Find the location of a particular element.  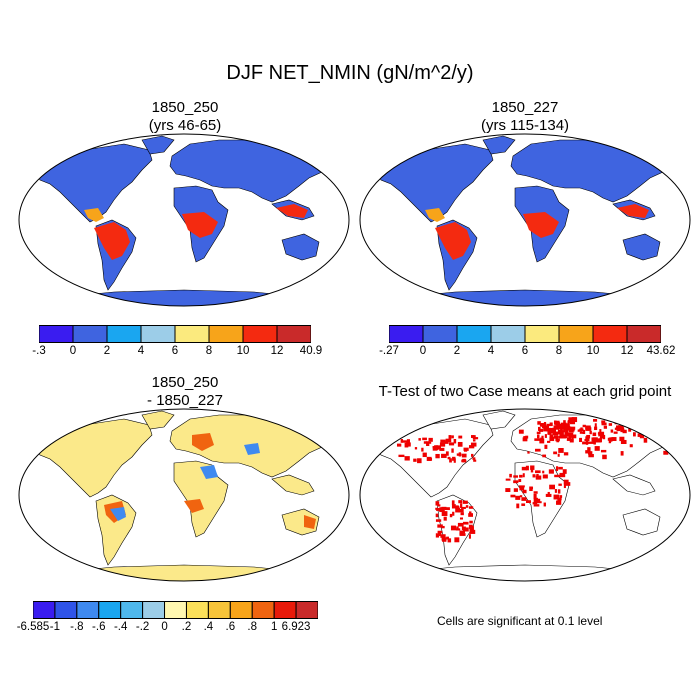

figure-title: DJF NET_NMIN (gN/m^2/y) is located at coordinates (350, 73).